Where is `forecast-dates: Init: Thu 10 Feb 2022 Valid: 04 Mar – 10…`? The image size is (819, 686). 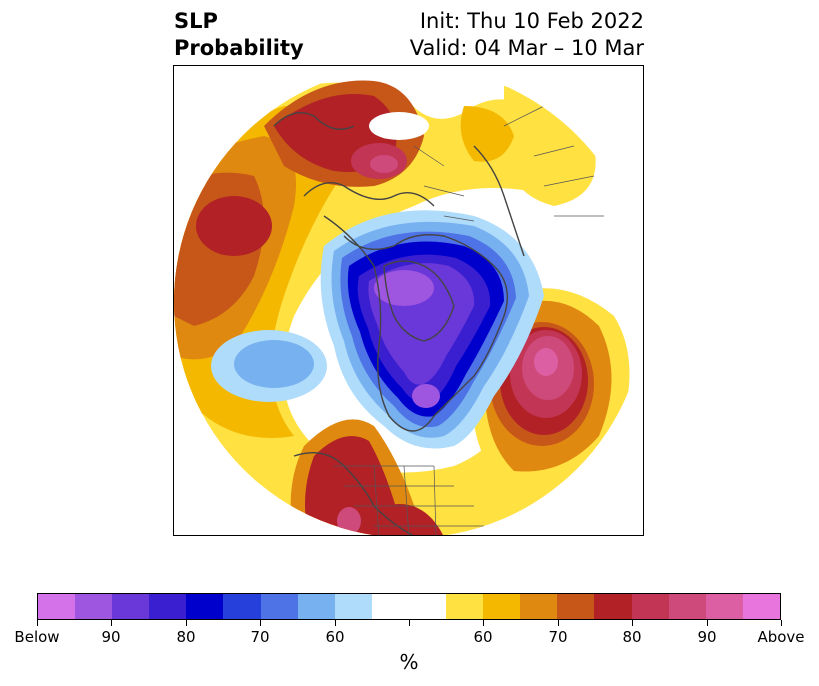
forecast-dates: Init: Thu 10 Feb 2022 Valid: 04 Mar – 10… is located at coordinates (527, 35).